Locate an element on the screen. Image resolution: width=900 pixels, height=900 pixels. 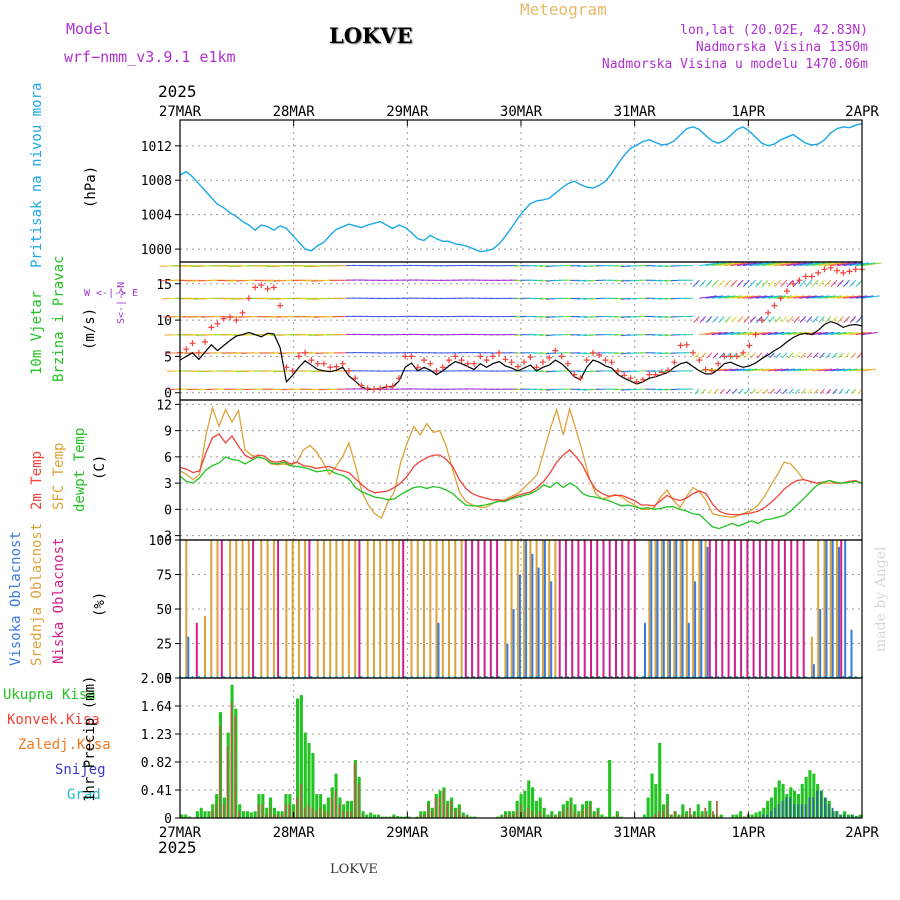
y-tick-label: 1008 is located at coordinates (156, 181).